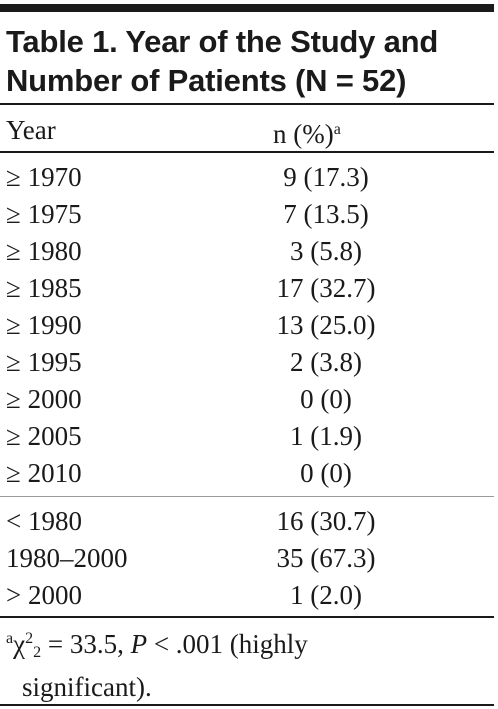  Describe the element at coordinates (247, 496) in the screenshot. I see `section-divider-rule` at that location.